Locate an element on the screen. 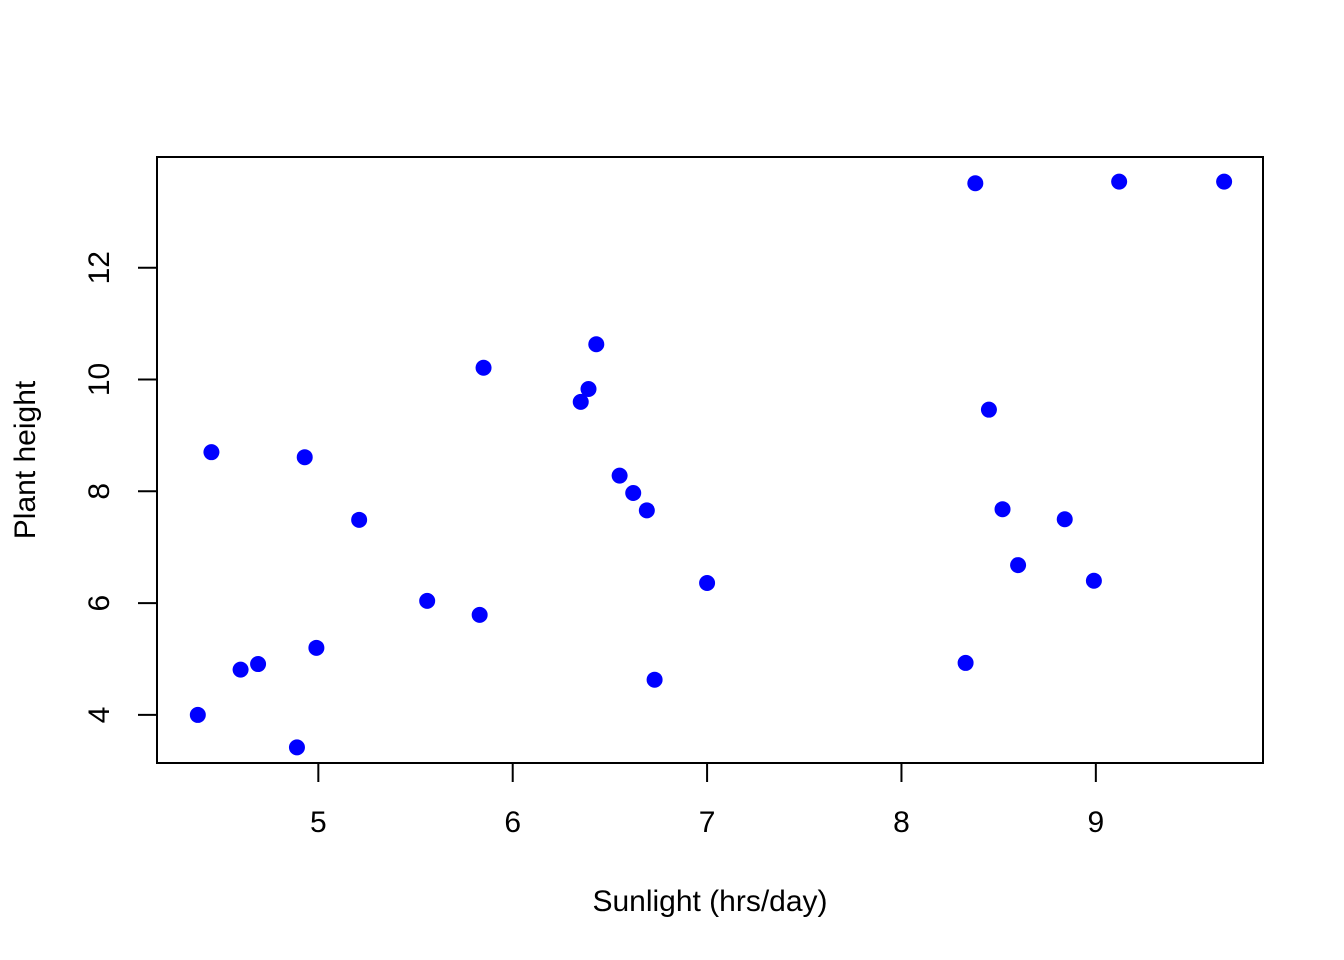 This screenshot has height=960, width=1344. y-tick-label: 4 is located at coordinates (99, 715).